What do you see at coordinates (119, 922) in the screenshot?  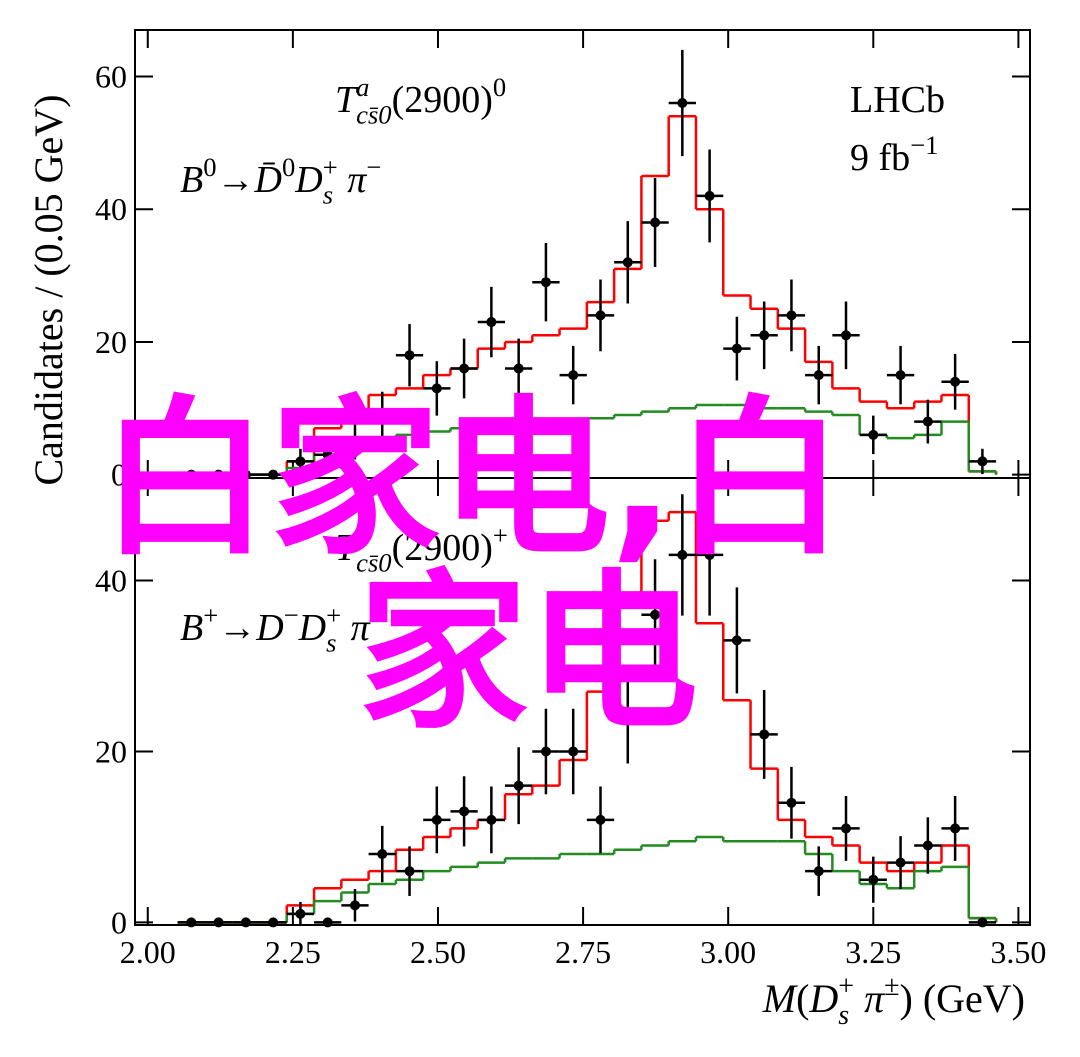 I see `y-tick-label: 0` at bounding box center [119, 922].